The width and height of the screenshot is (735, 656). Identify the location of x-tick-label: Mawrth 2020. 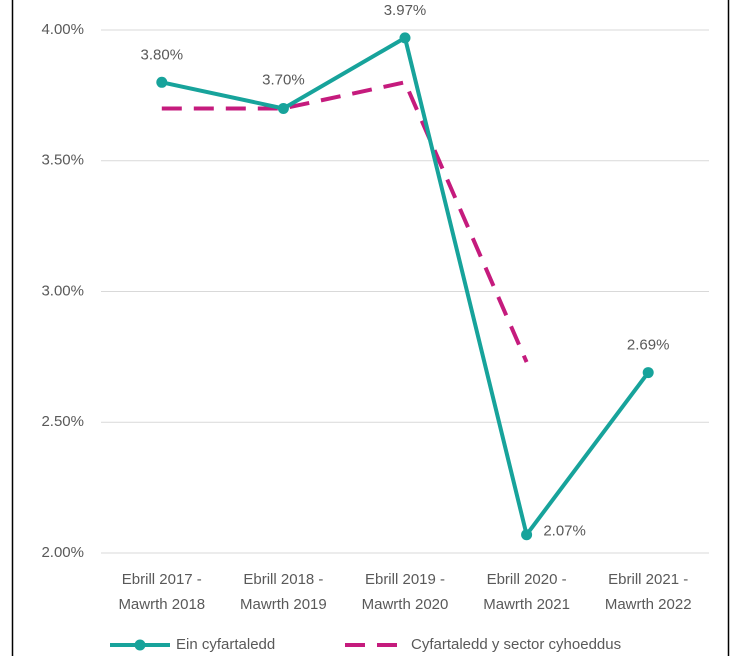
(405, 604).